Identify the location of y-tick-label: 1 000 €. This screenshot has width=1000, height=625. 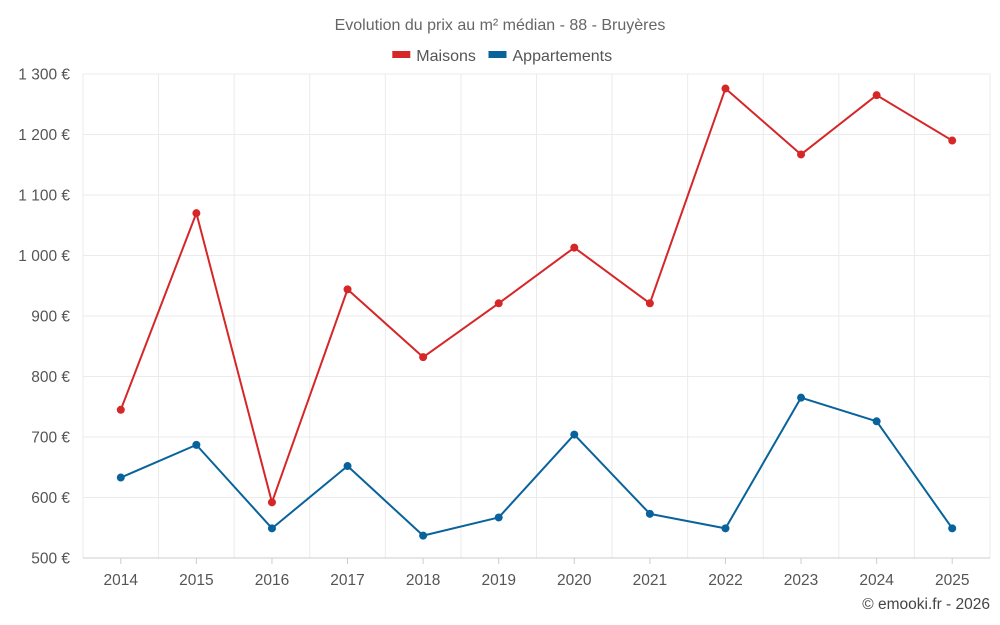
(44, 256).